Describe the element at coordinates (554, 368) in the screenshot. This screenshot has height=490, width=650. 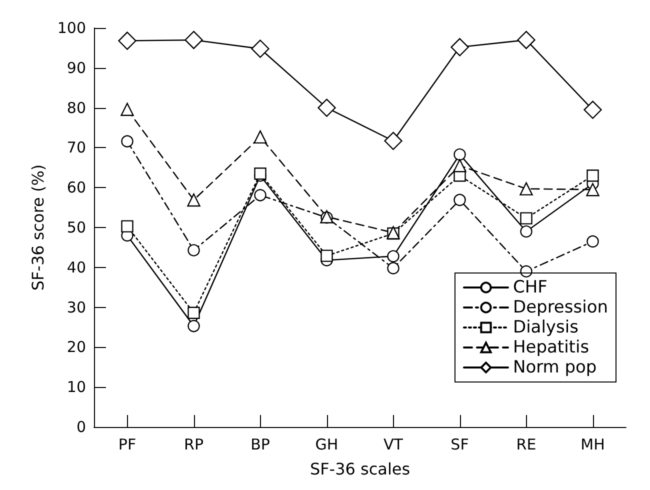
I see `legend-label: Norm pop` at that location.